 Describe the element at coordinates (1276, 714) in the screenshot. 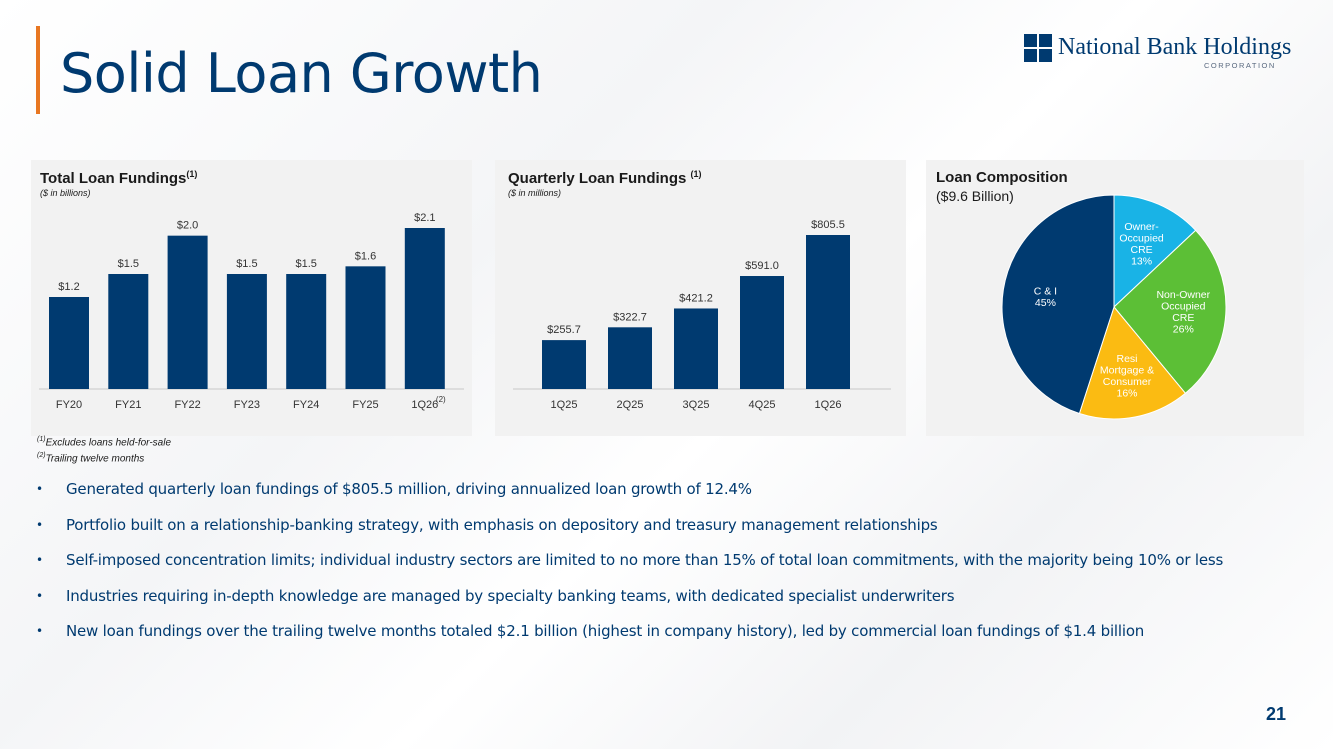

I see `page-number: 21` at that location.